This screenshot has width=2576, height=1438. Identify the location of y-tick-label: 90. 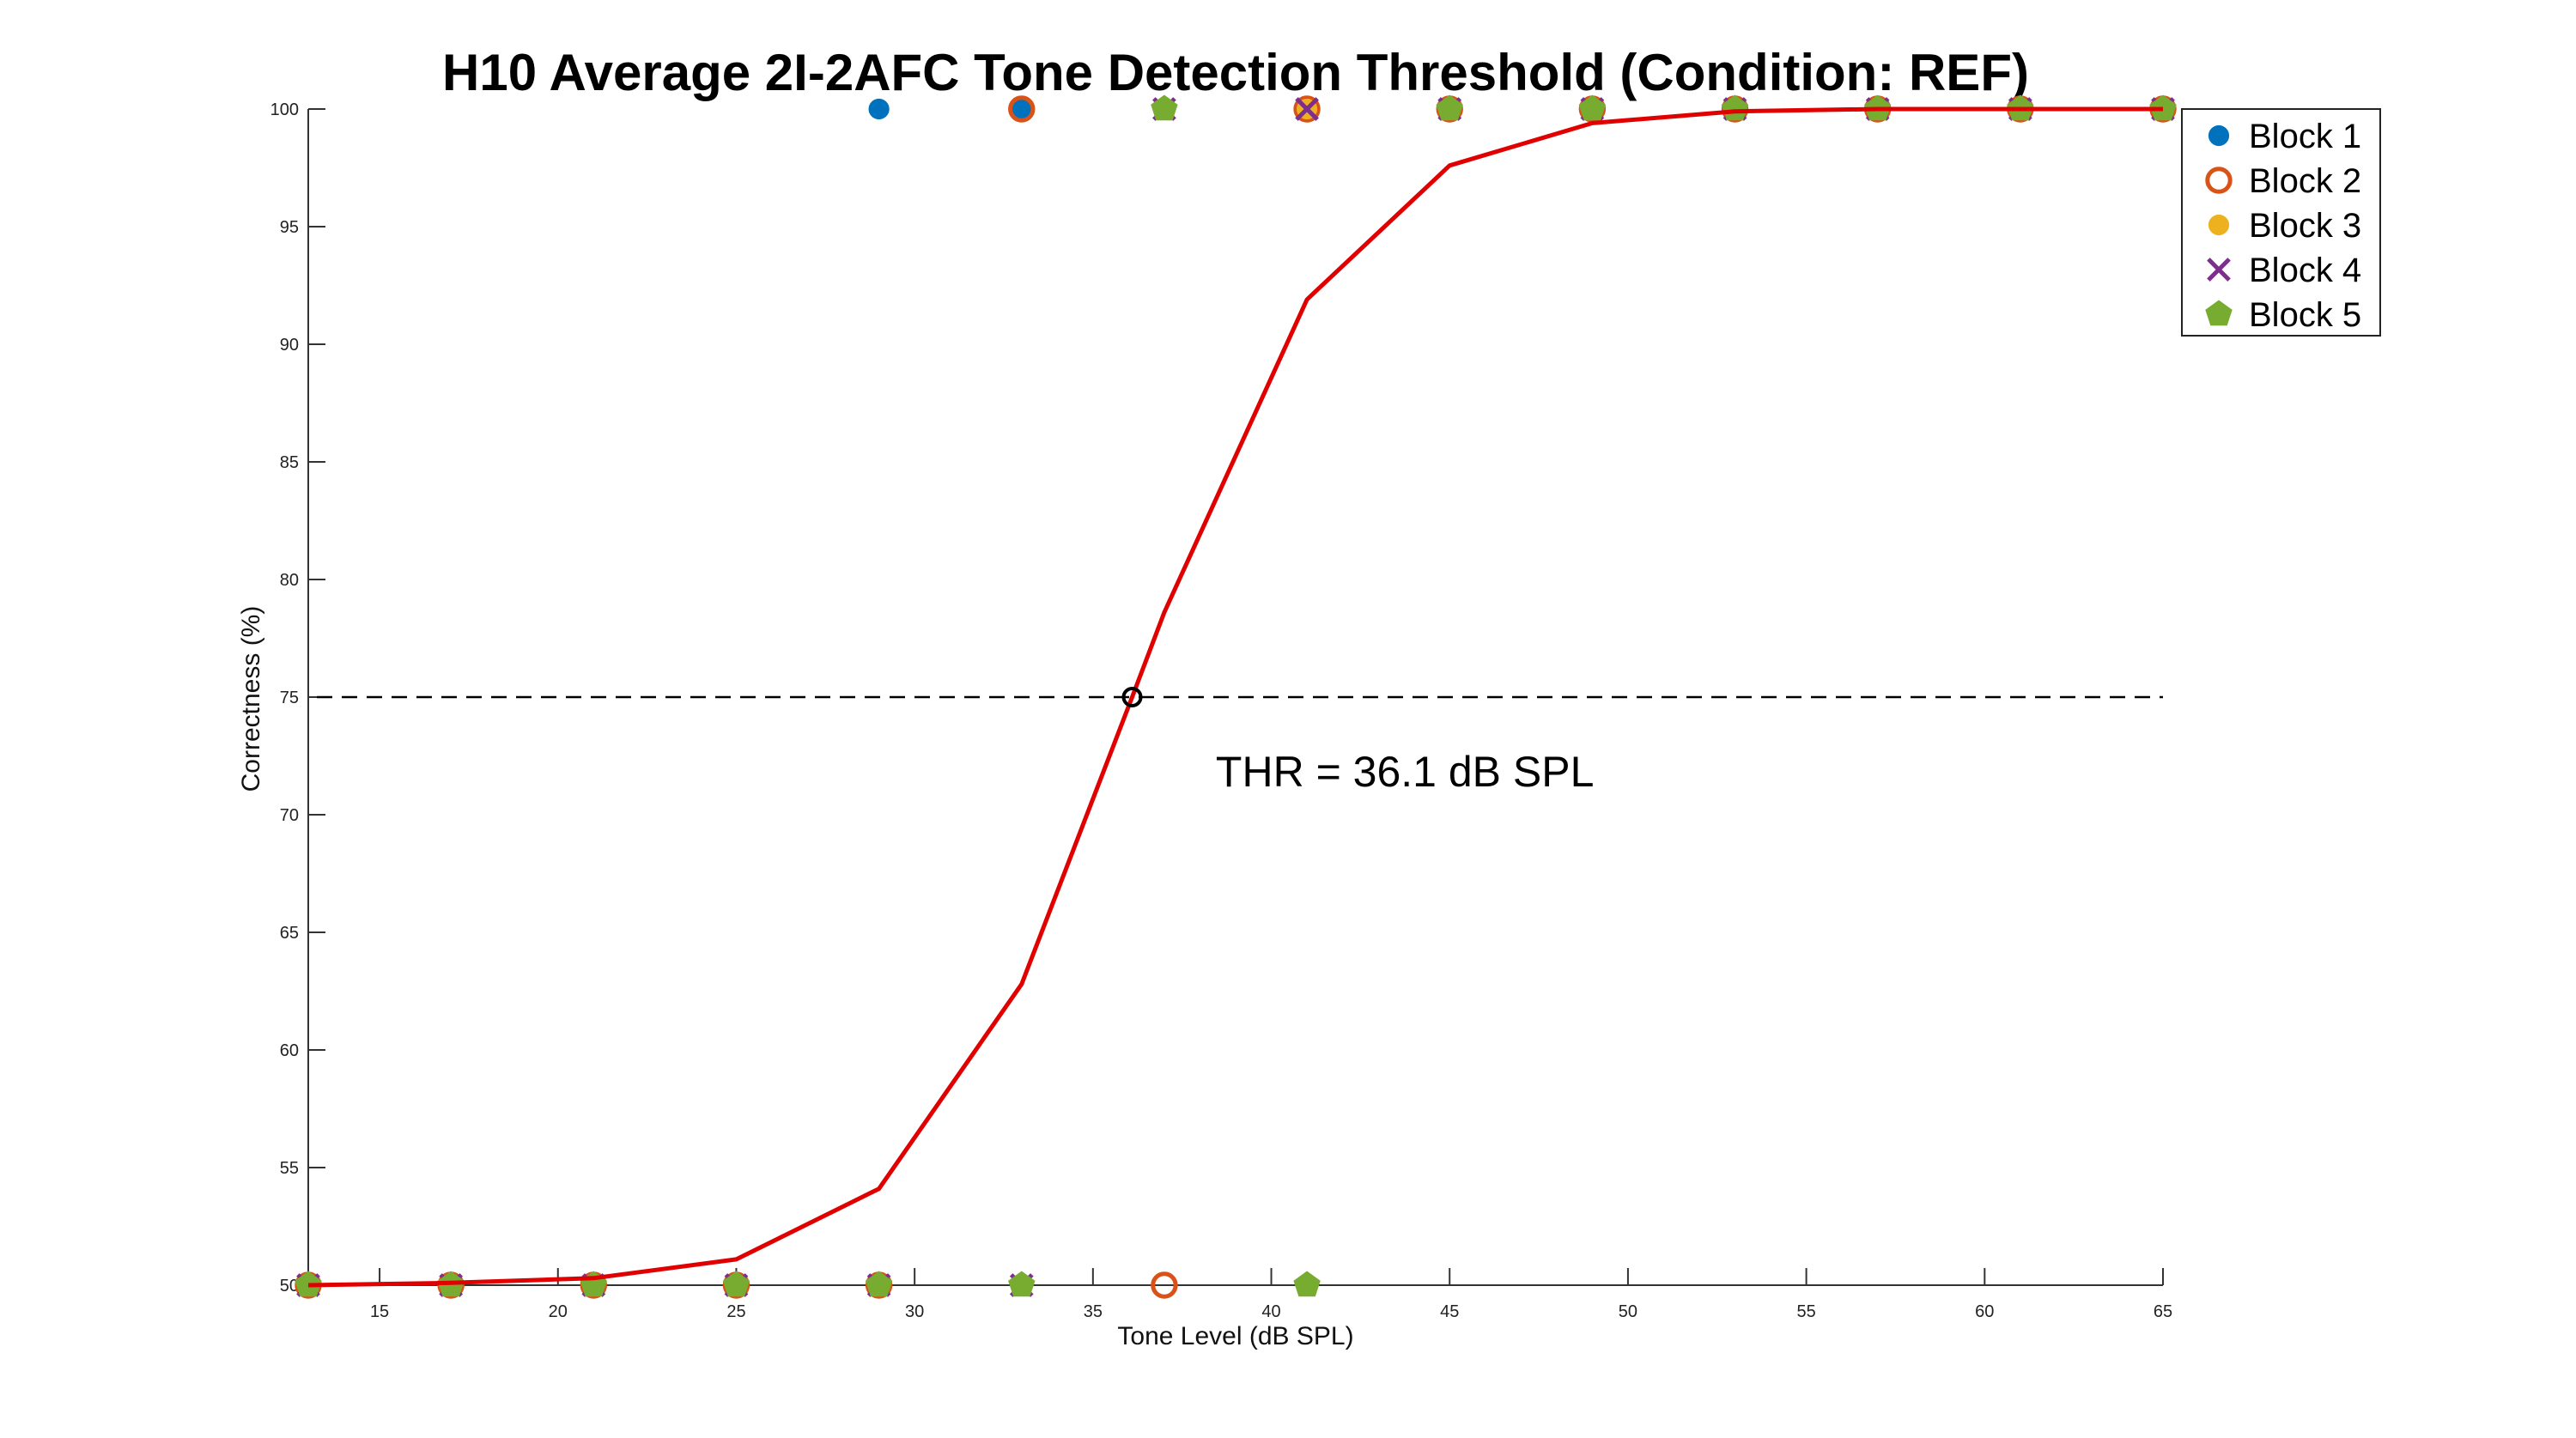
(290, 345).